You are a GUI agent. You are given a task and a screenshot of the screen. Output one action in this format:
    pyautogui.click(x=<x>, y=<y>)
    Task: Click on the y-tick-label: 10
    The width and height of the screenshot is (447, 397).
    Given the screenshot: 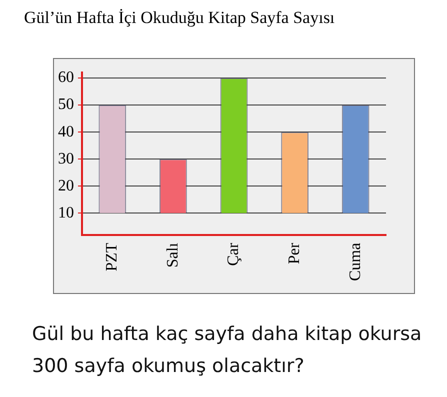 What is the action you would take?
    pyautogui.click(x=66, y=213)
    